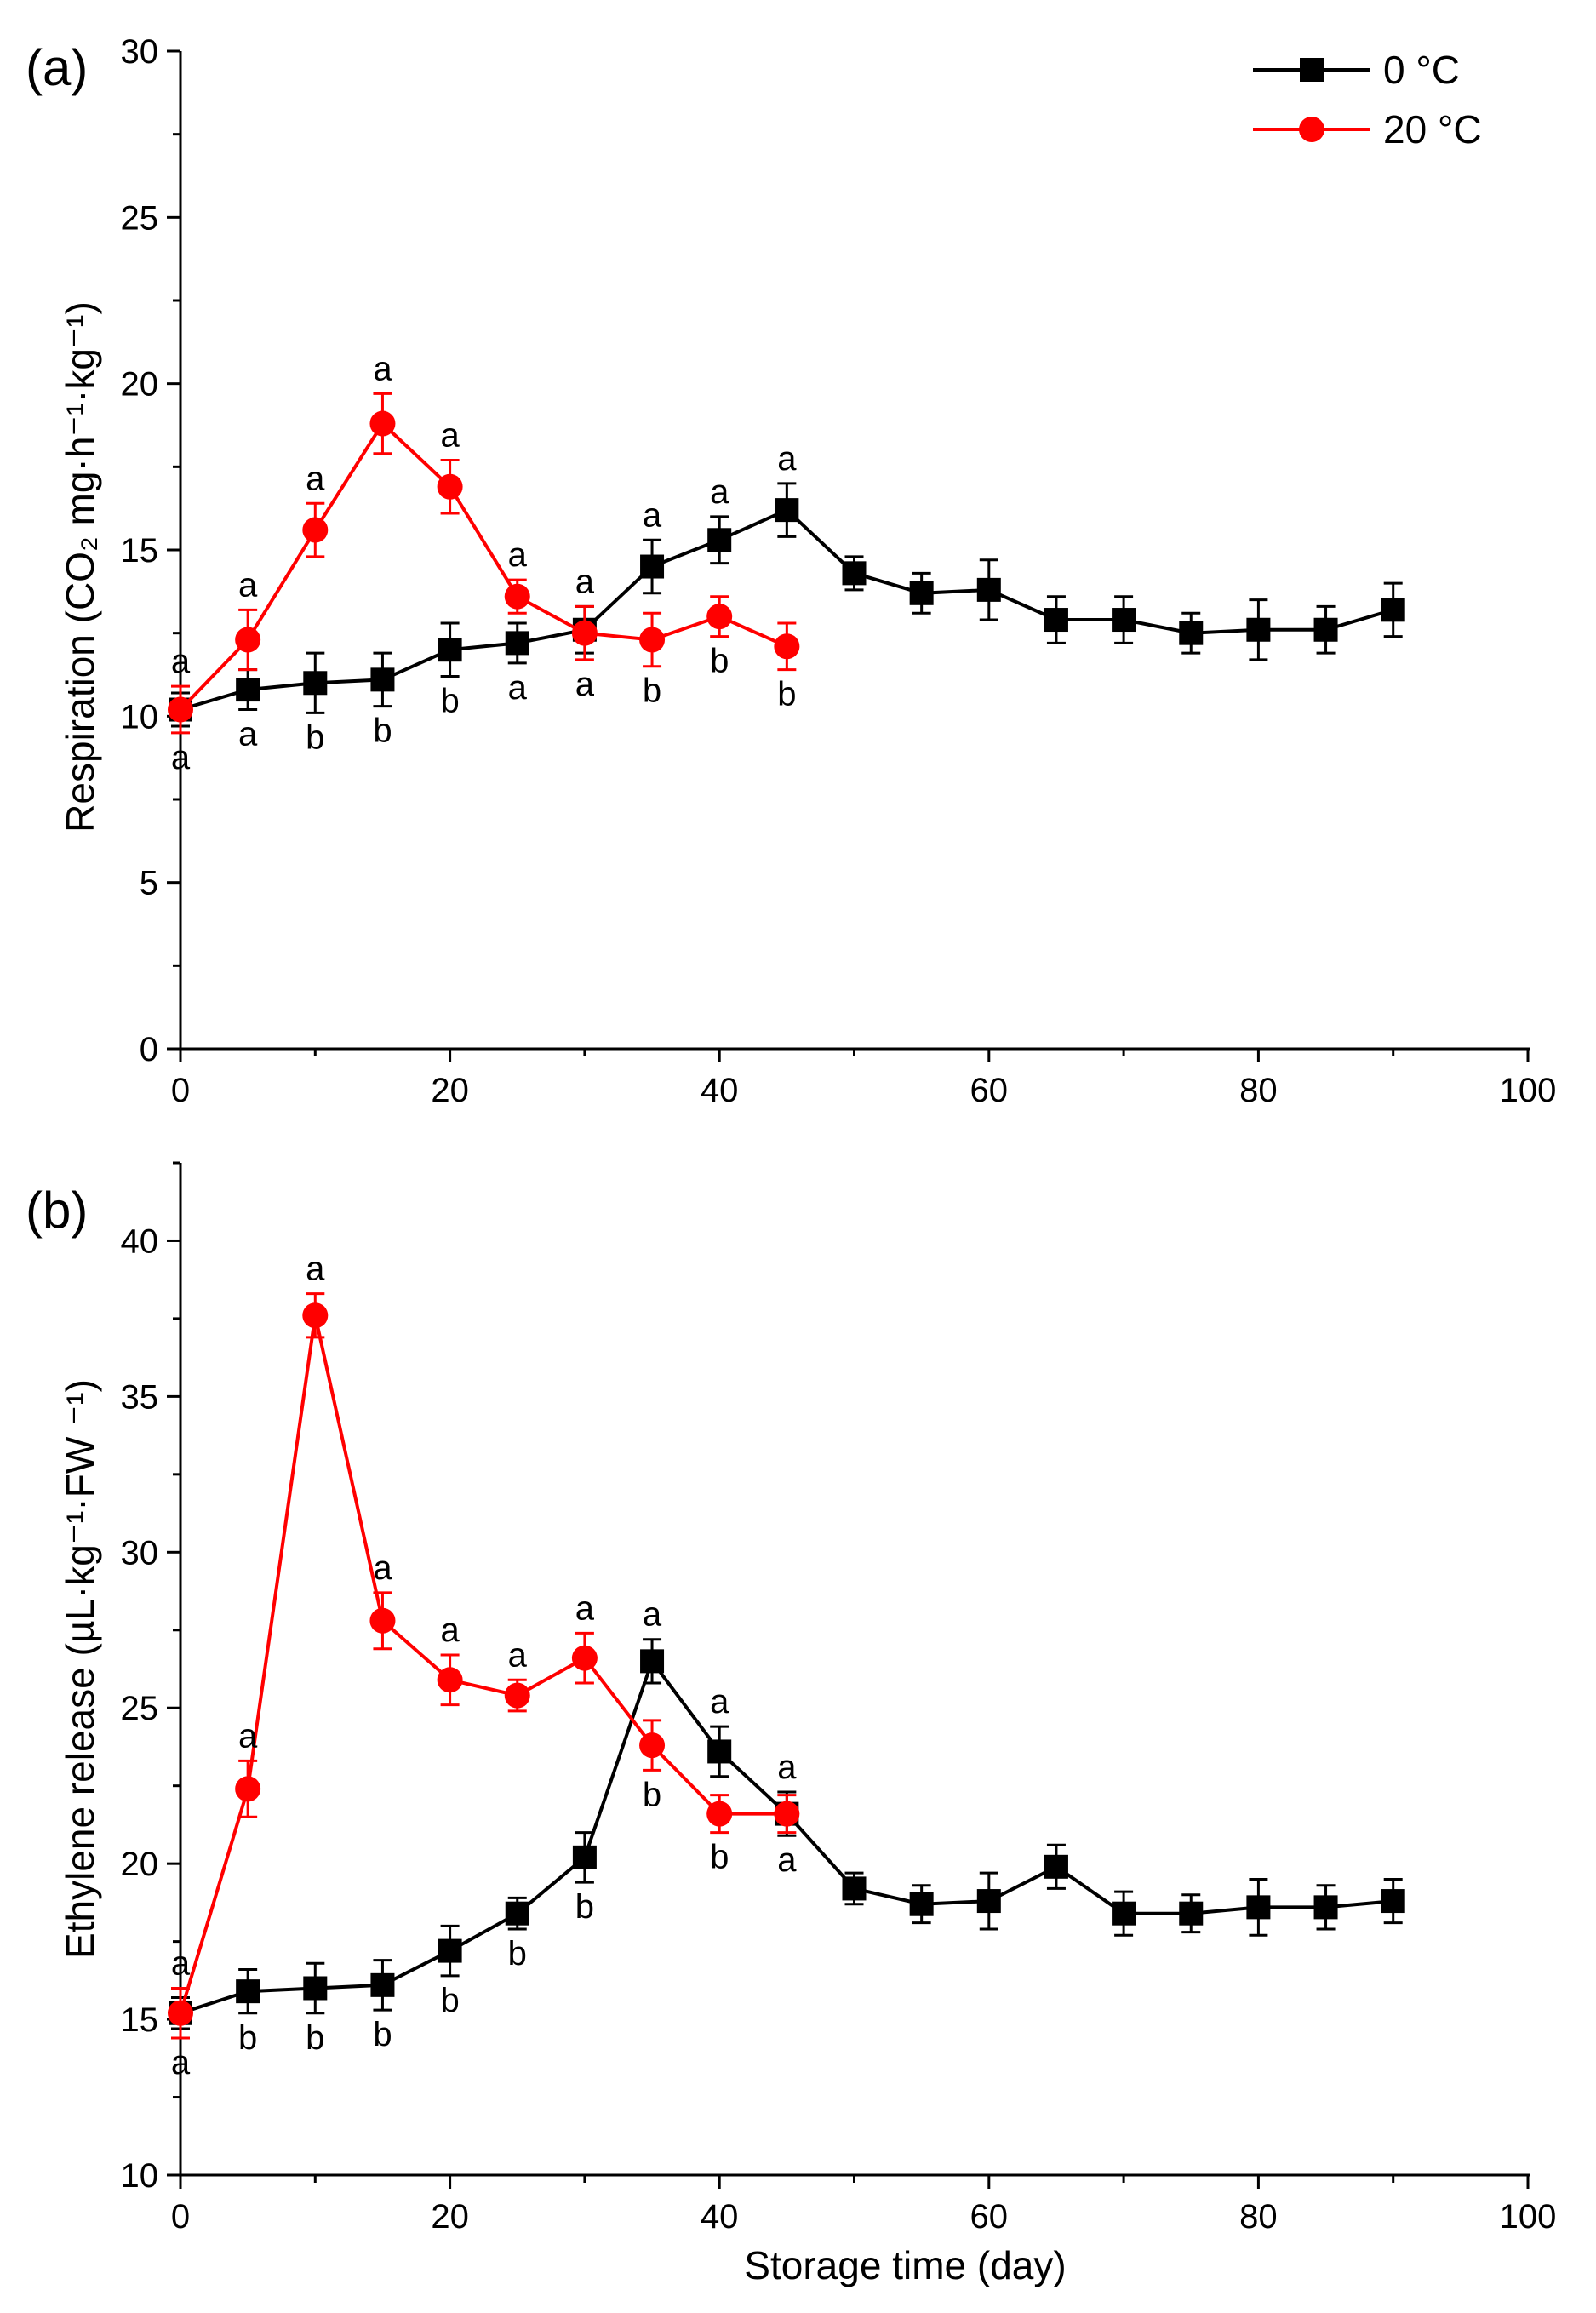 The image size is (1596, 2313). What do you see at coordinates (1432, 129) in the screenshot?
I see `legend-label: 20 °C` at bounding box center [1432, 129].